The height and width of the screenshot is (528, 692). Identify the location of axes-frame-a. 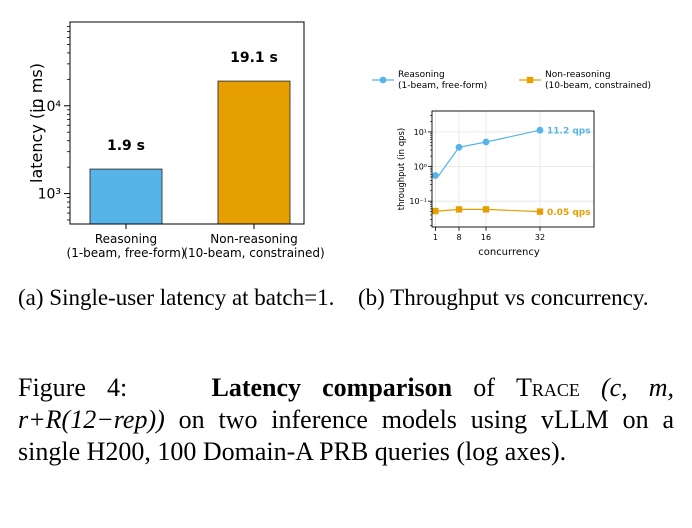
(187, 123).